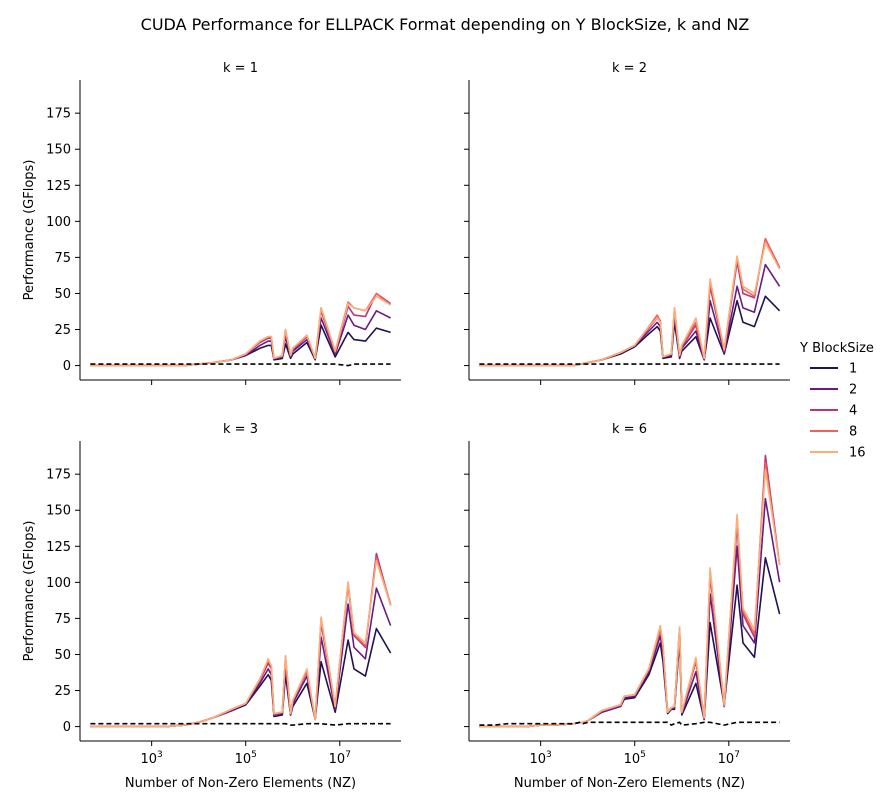 This screenshot has height=800, width=890. Describe the element at coordinates (857, 453) in the screenshot. I see `legend-label: 16` at that location.